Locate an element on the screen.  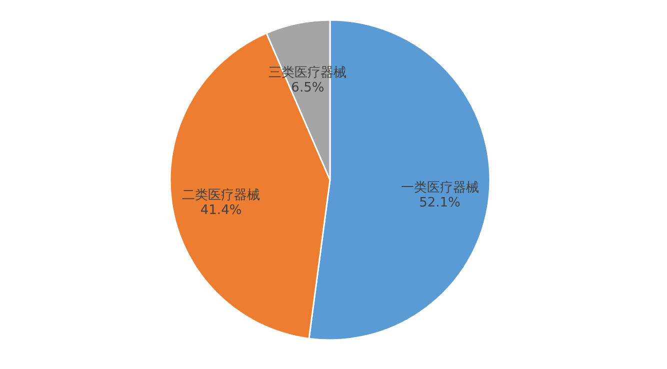
data-label: 41.4% is located at coordinates (221, 210).